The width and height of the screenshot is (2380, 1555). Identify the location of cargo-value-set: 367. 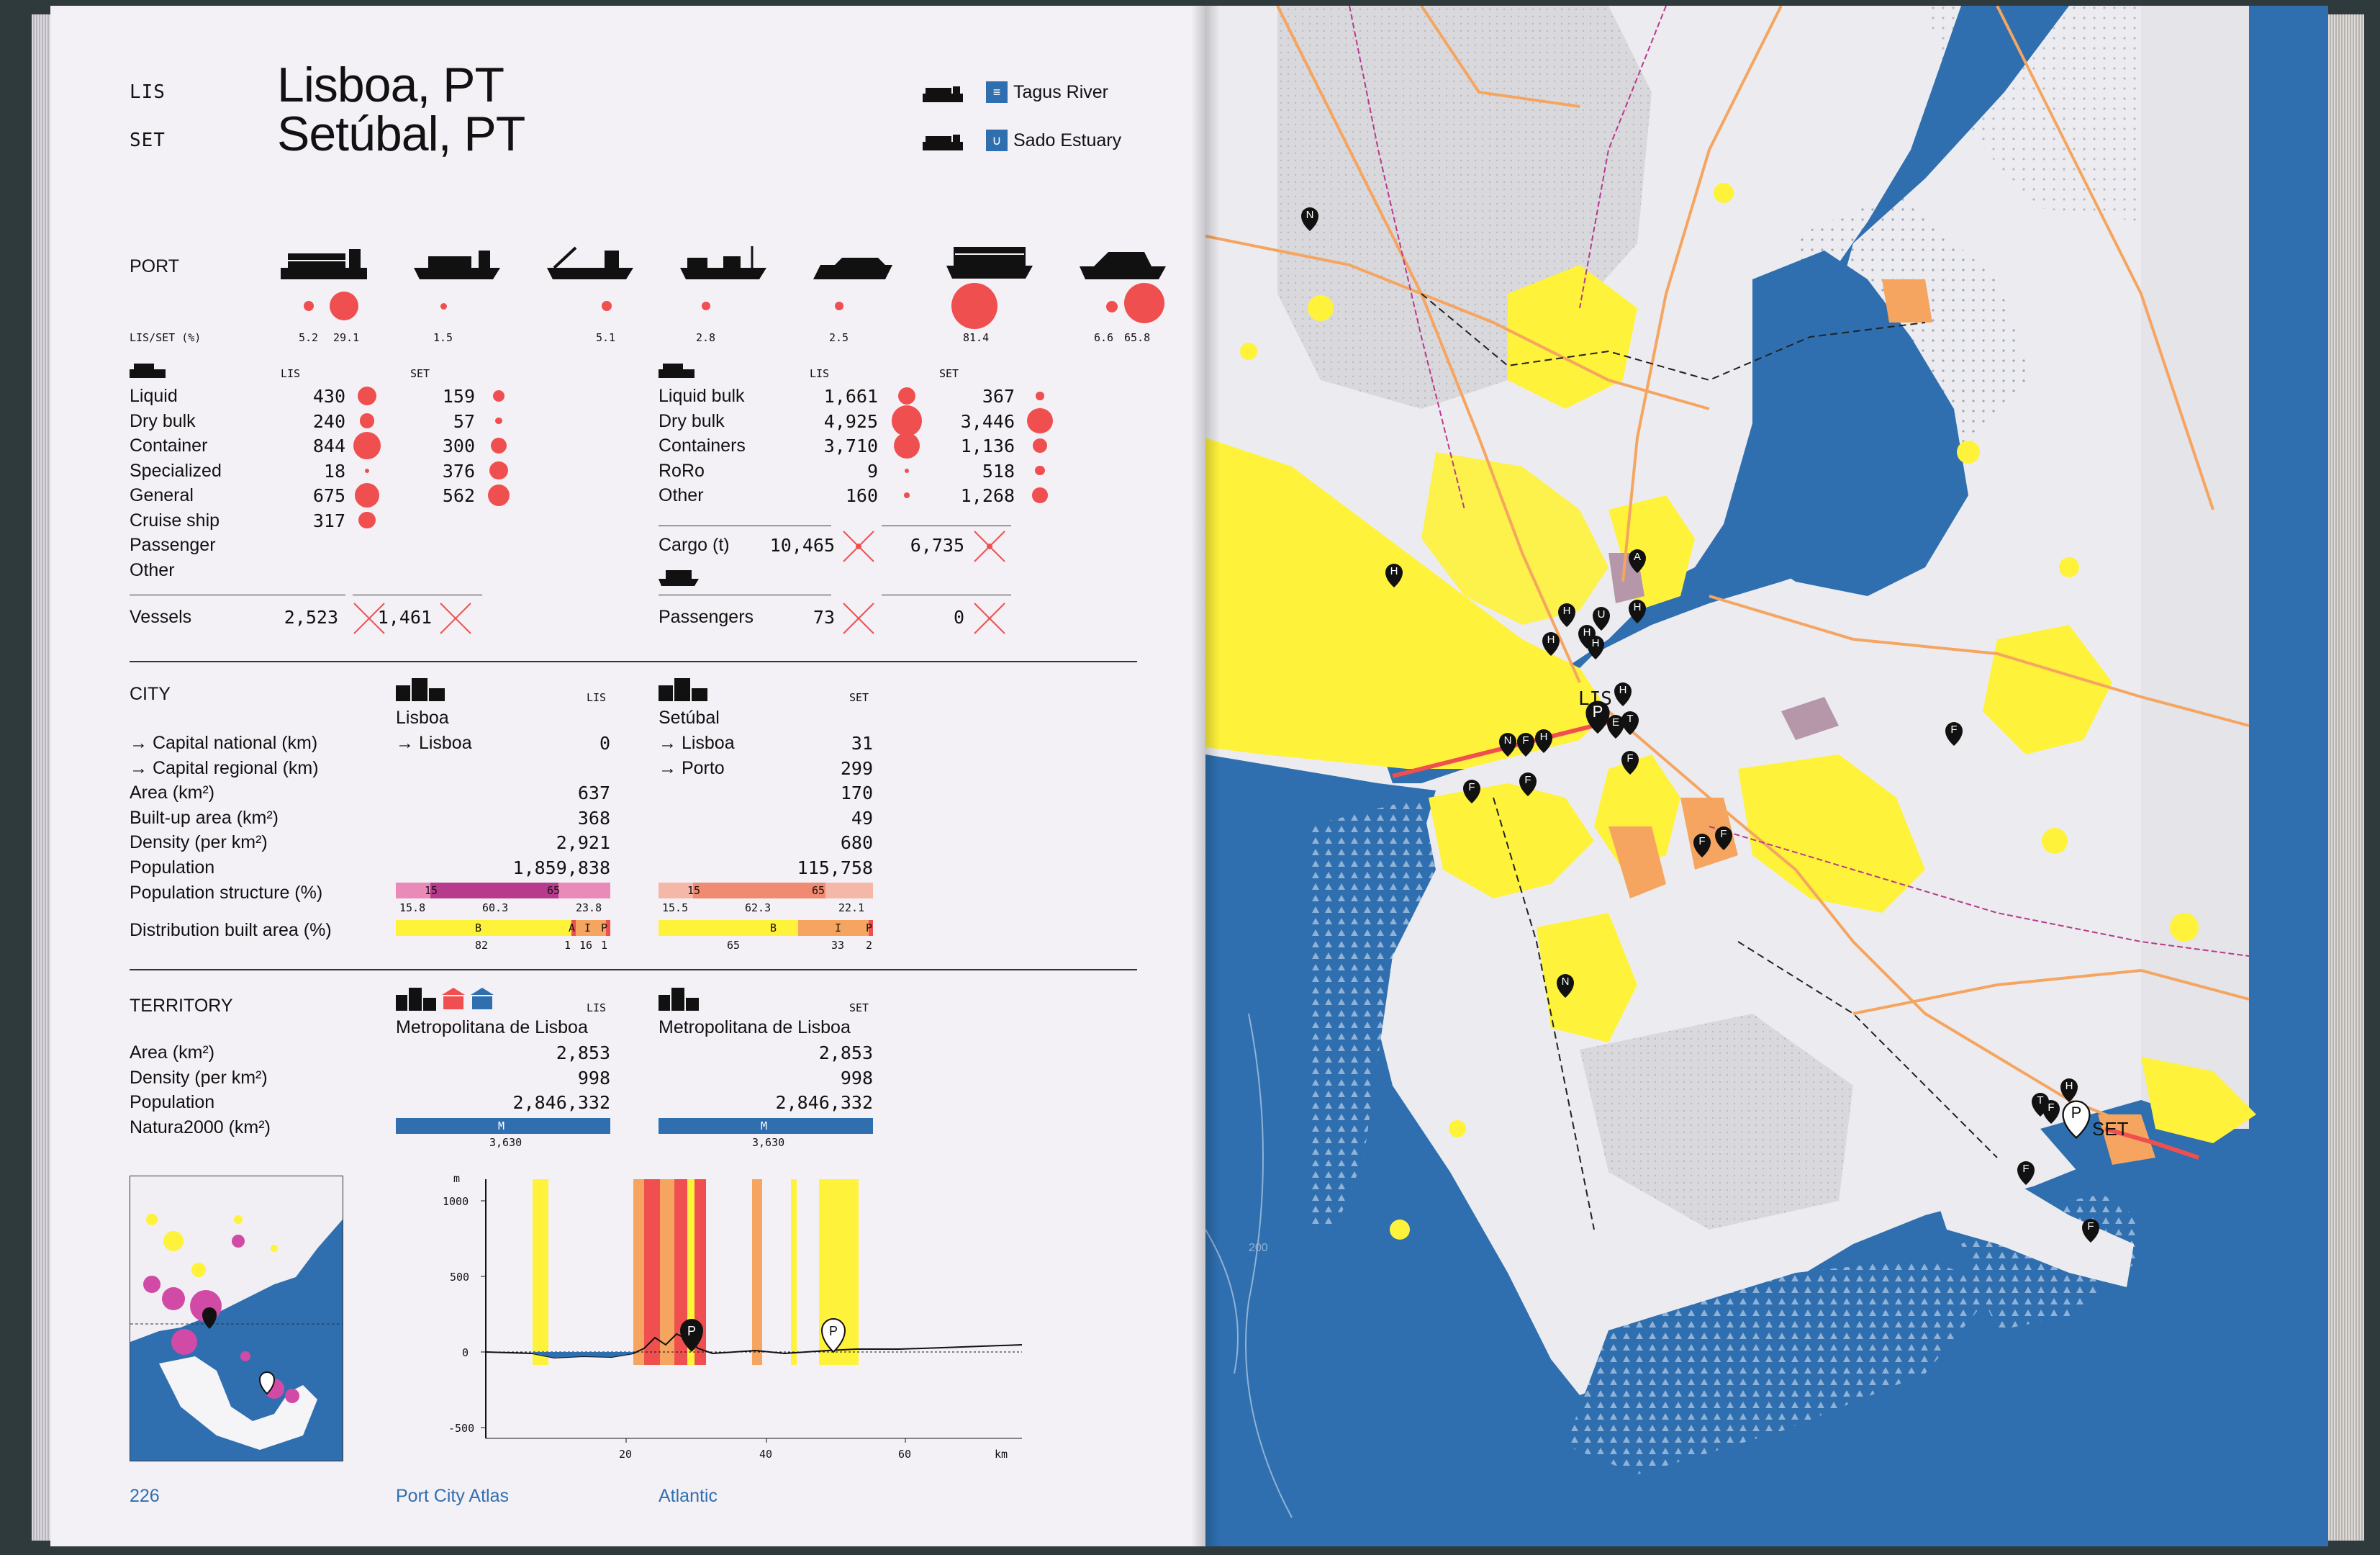
(998, 397).